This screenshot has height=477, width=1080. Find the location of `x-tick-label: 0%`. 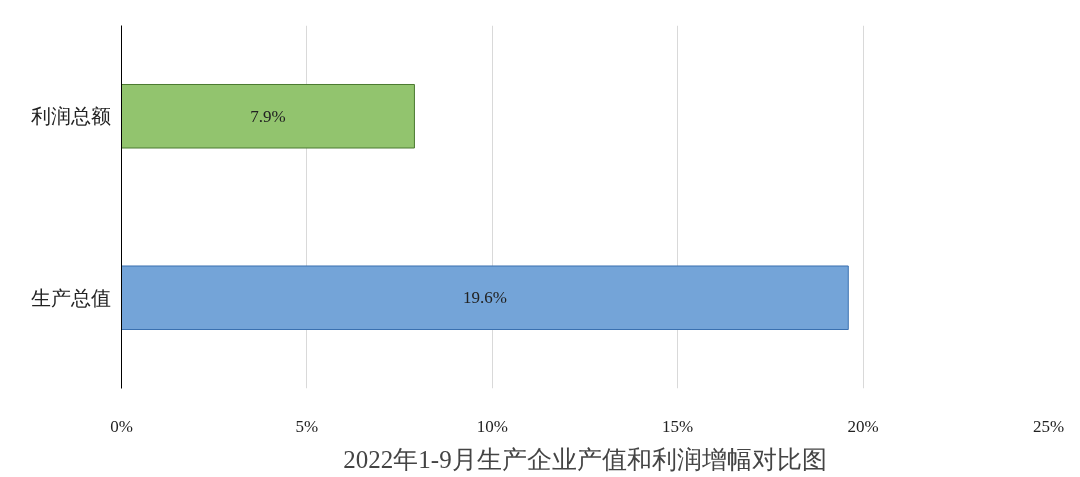

x-tick-label: 0% is located at coordinates (121, 426).